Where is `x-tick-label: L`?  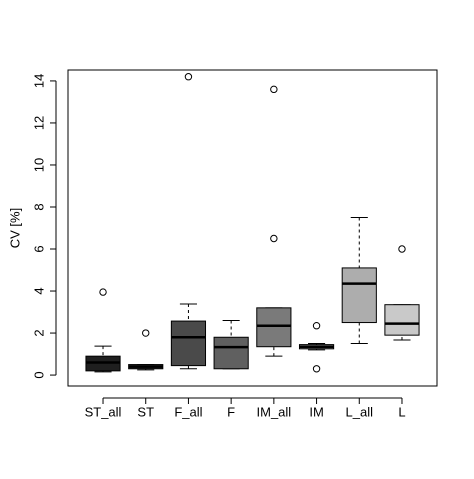
x-tick-label: L is located at coordinates (401, 411).